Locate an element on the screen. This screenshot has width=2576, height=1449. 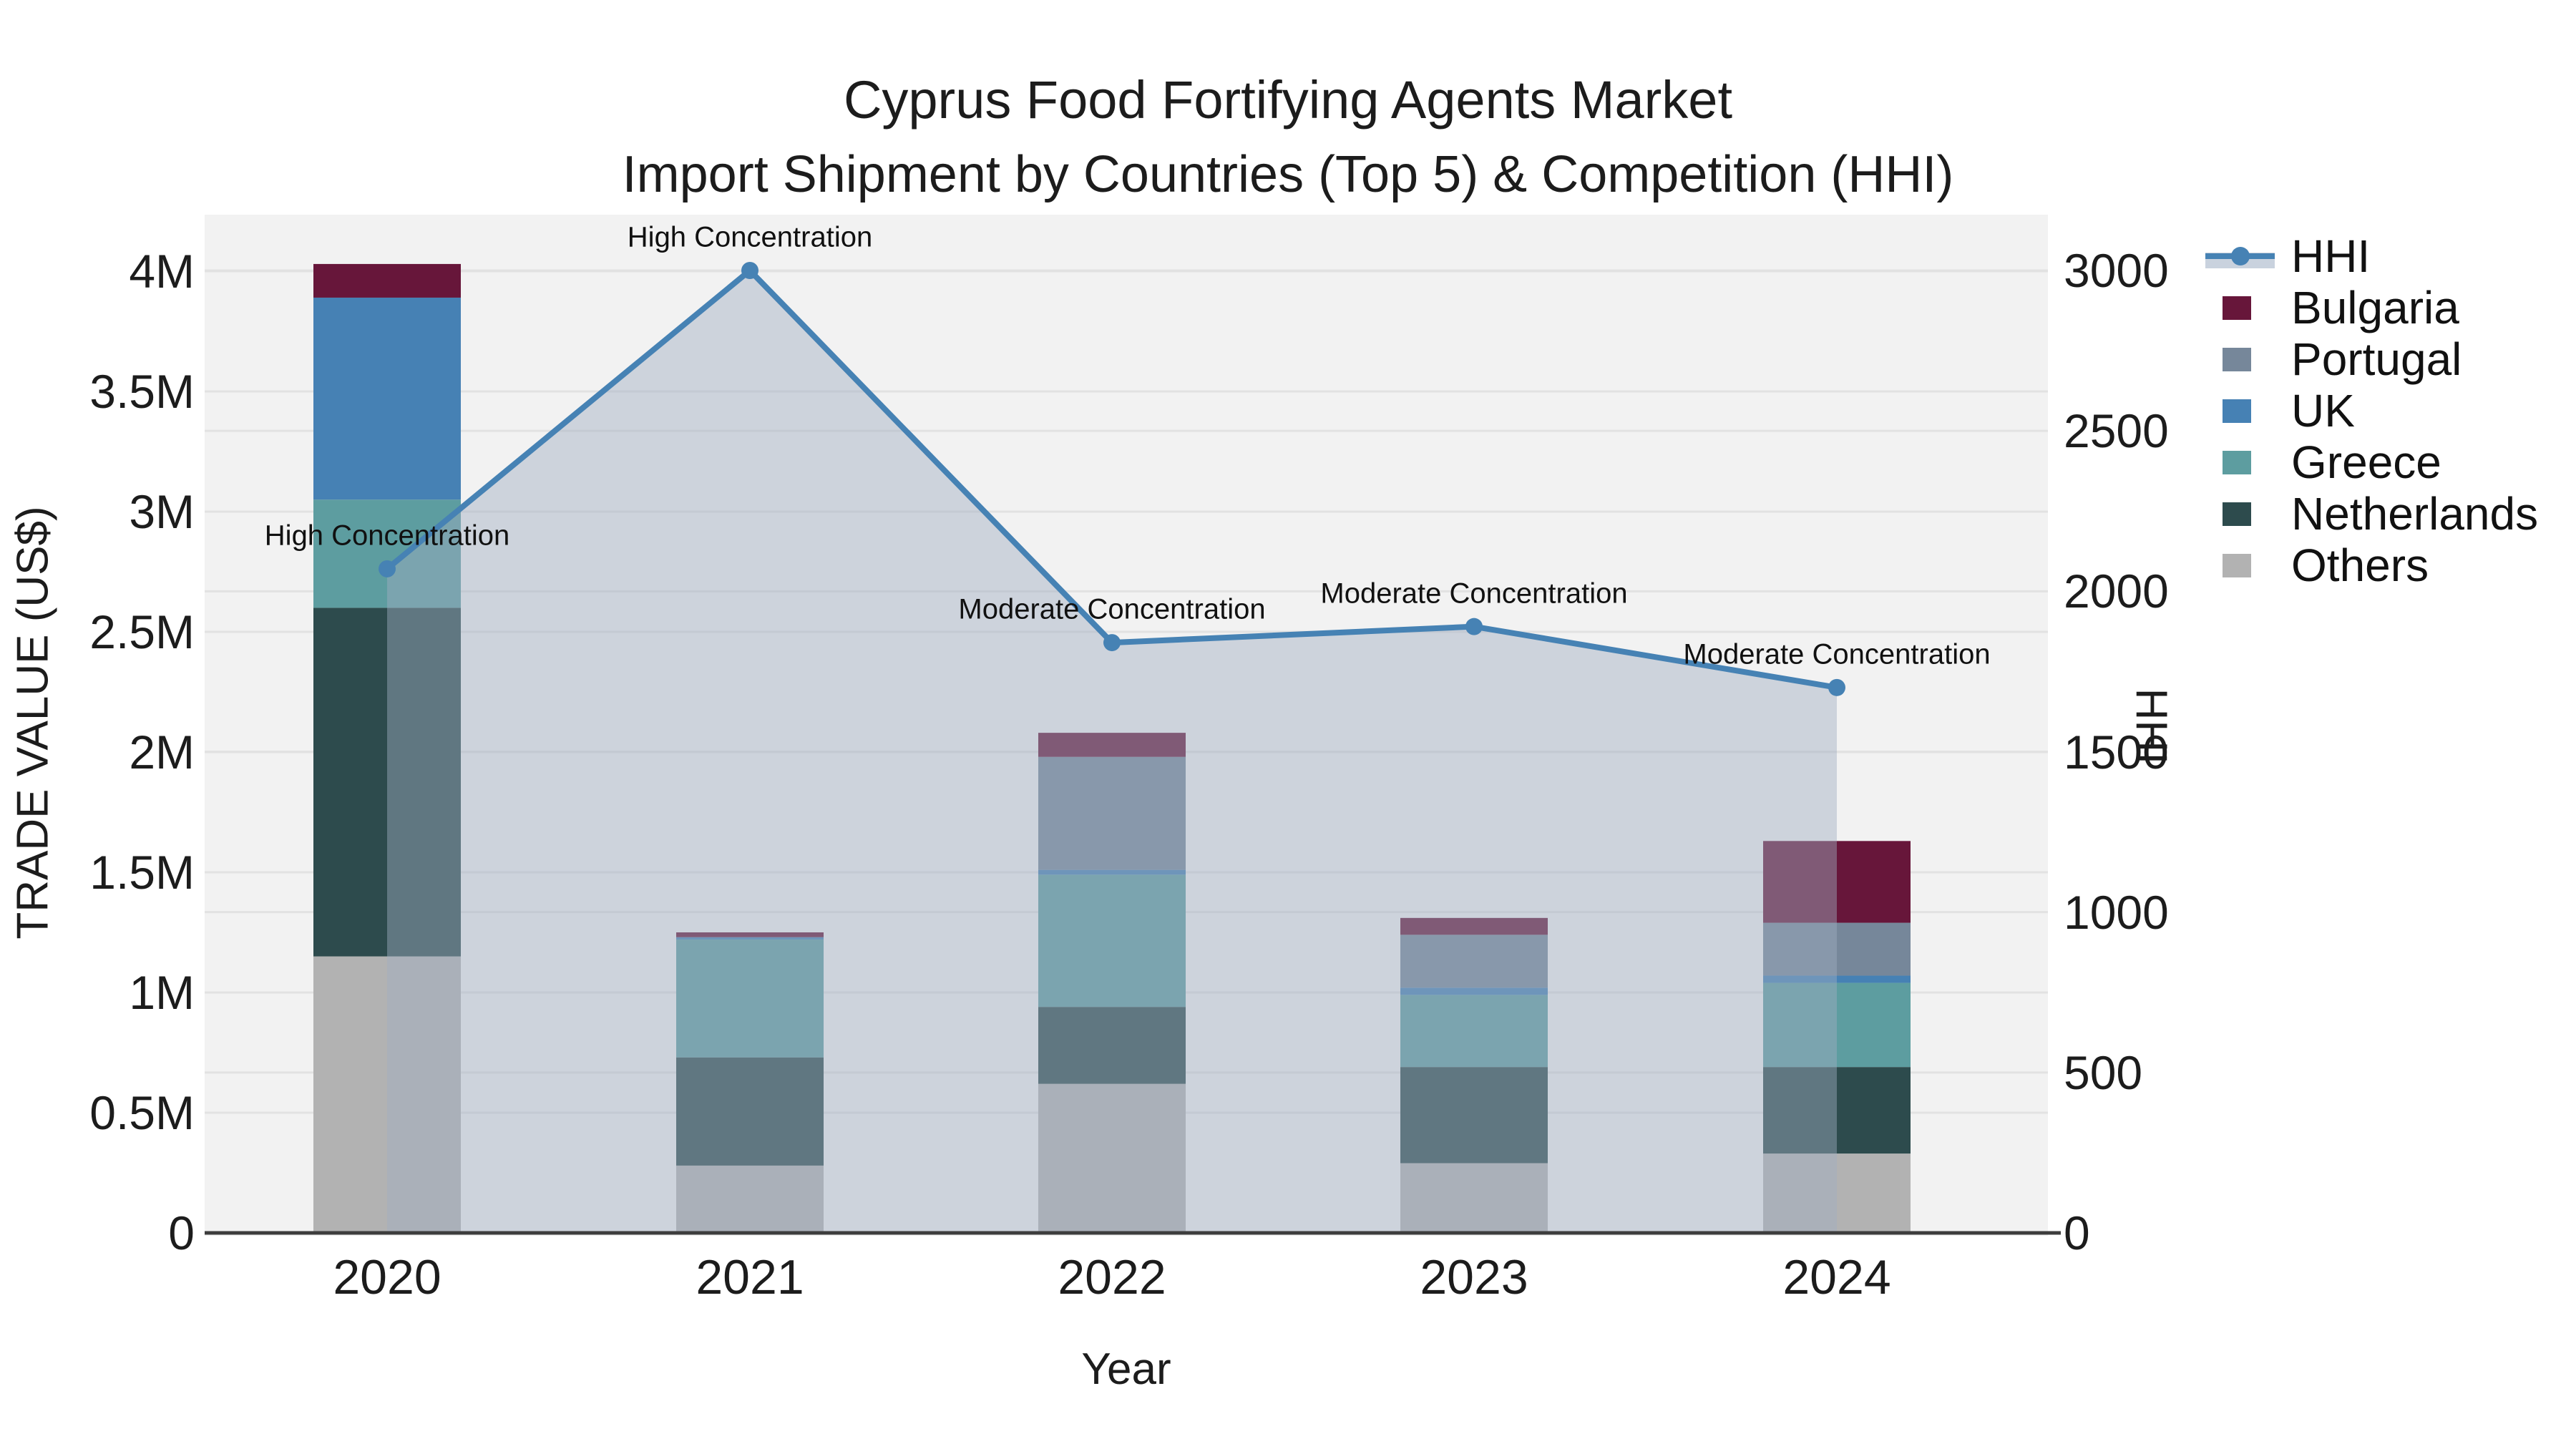
x-axis-label: Year is located at coordinates (1126, 1369).